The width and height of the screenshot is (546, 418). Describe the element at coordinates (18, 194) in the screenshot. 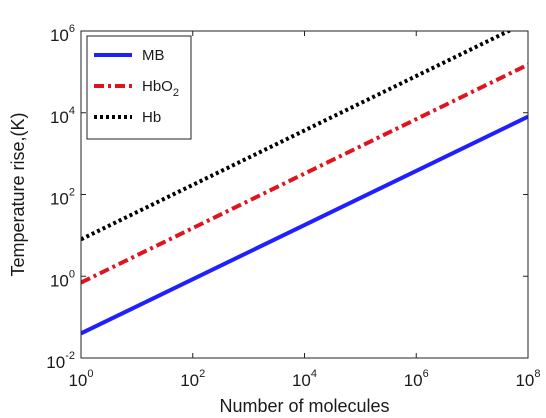

I see `y-axis-label: Temperature rise,(K)` at that location.